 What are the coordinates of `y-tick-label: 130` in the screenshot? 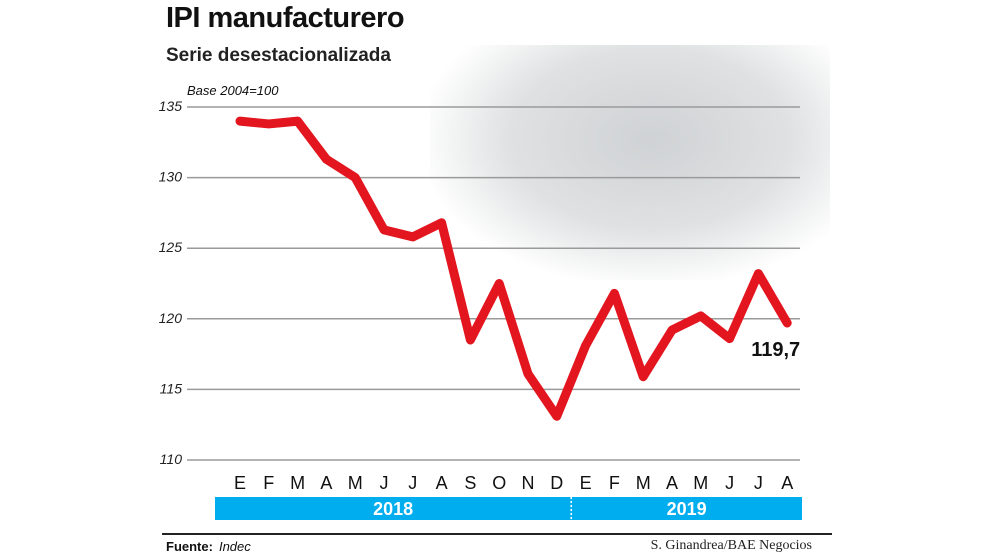 It's located at (171, 177).